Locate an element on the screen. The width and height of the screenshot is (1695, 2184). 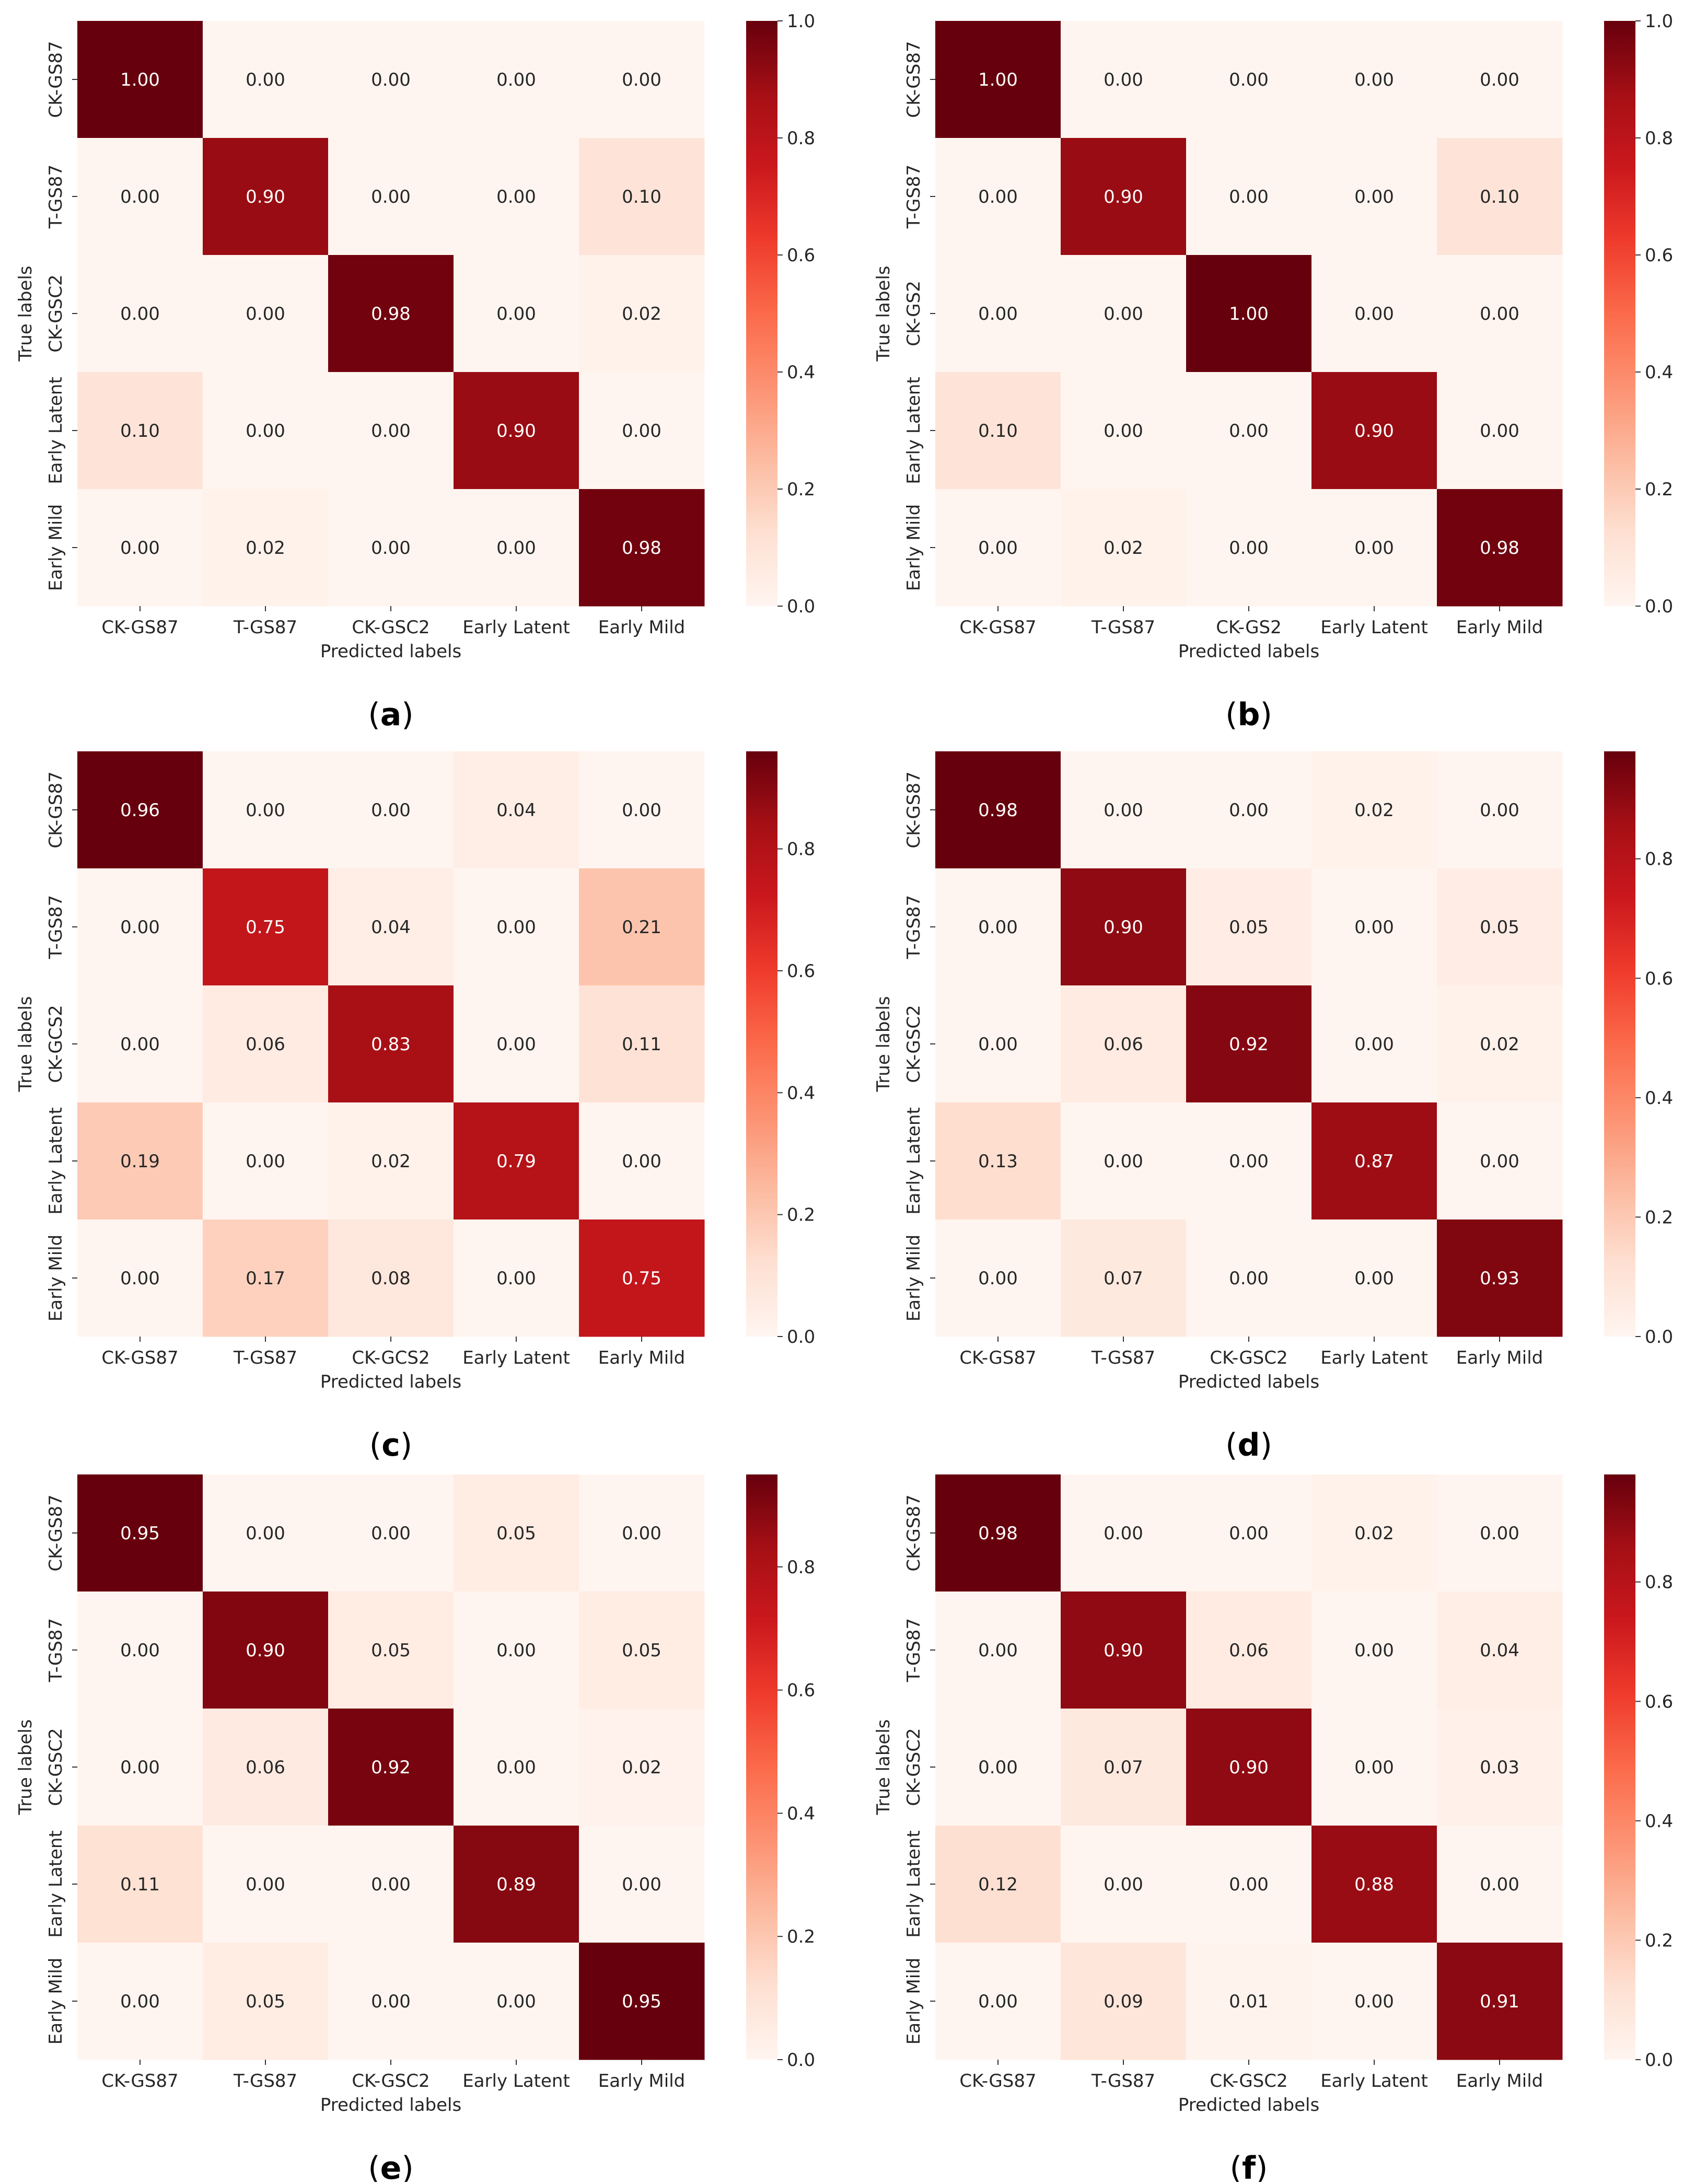
x-tick-label: Early Mild is located at coordinates (1500, 2082).